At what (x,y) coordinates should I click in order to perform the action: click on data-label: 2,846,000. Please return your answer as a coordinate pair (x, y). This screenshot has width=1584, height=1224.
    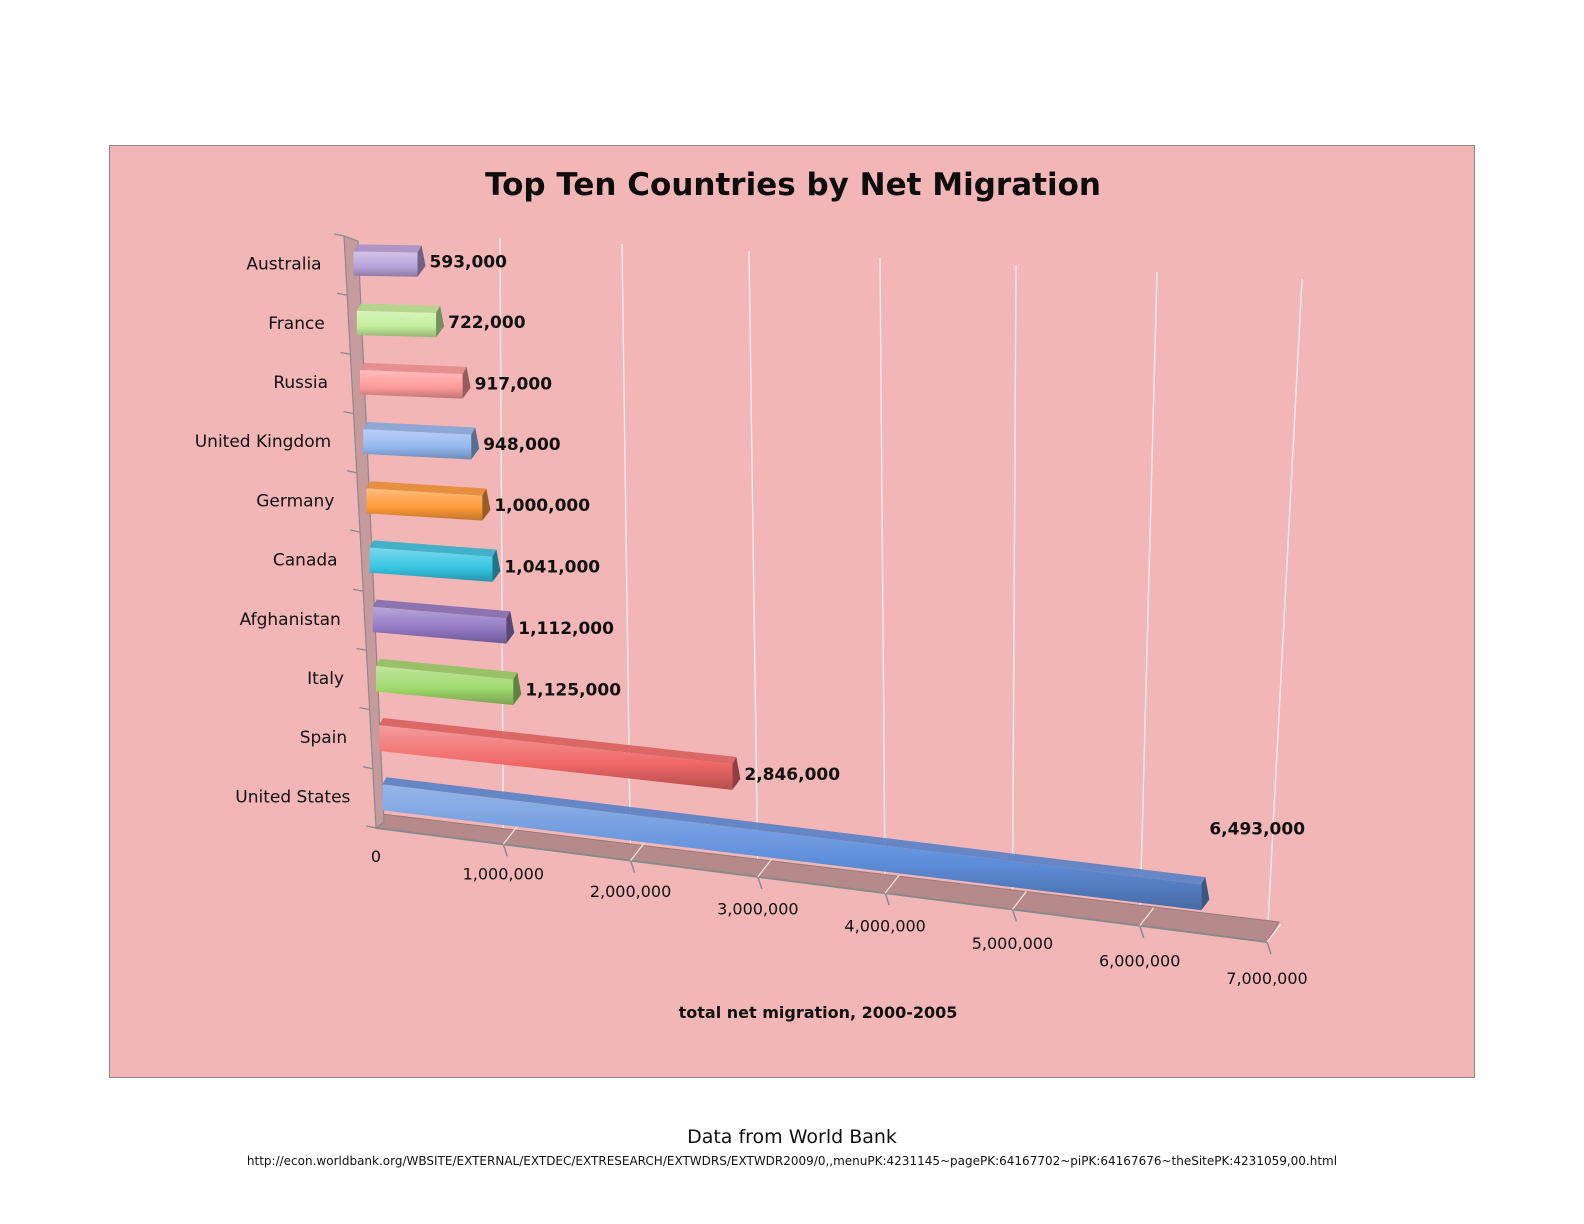
    Looking at the image, I should click on (792, 775).